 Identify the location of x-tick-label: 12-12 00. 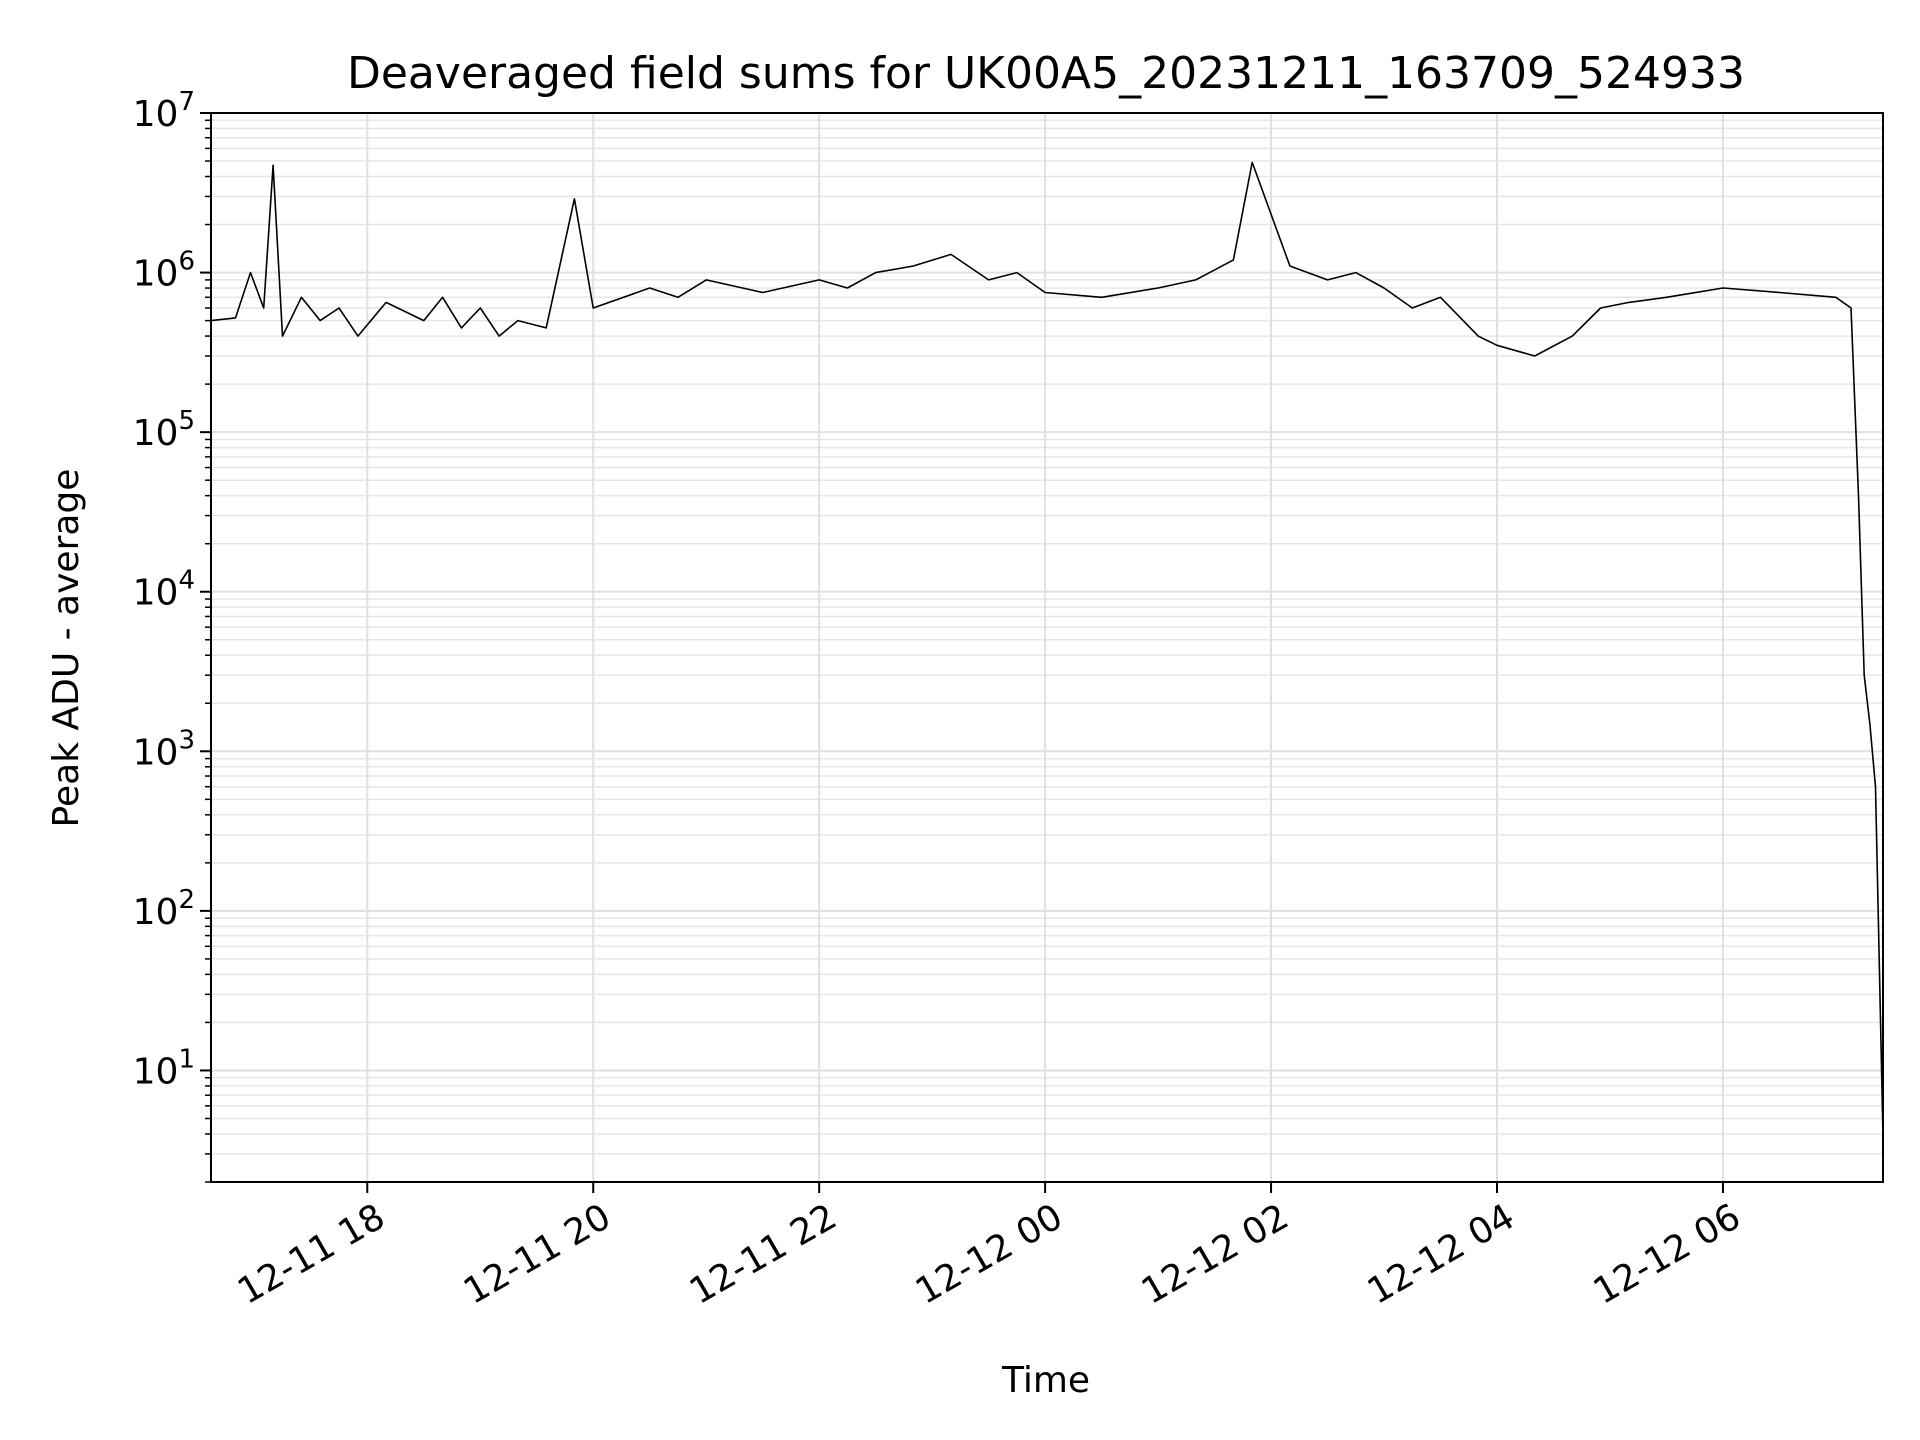
(989, 1254).